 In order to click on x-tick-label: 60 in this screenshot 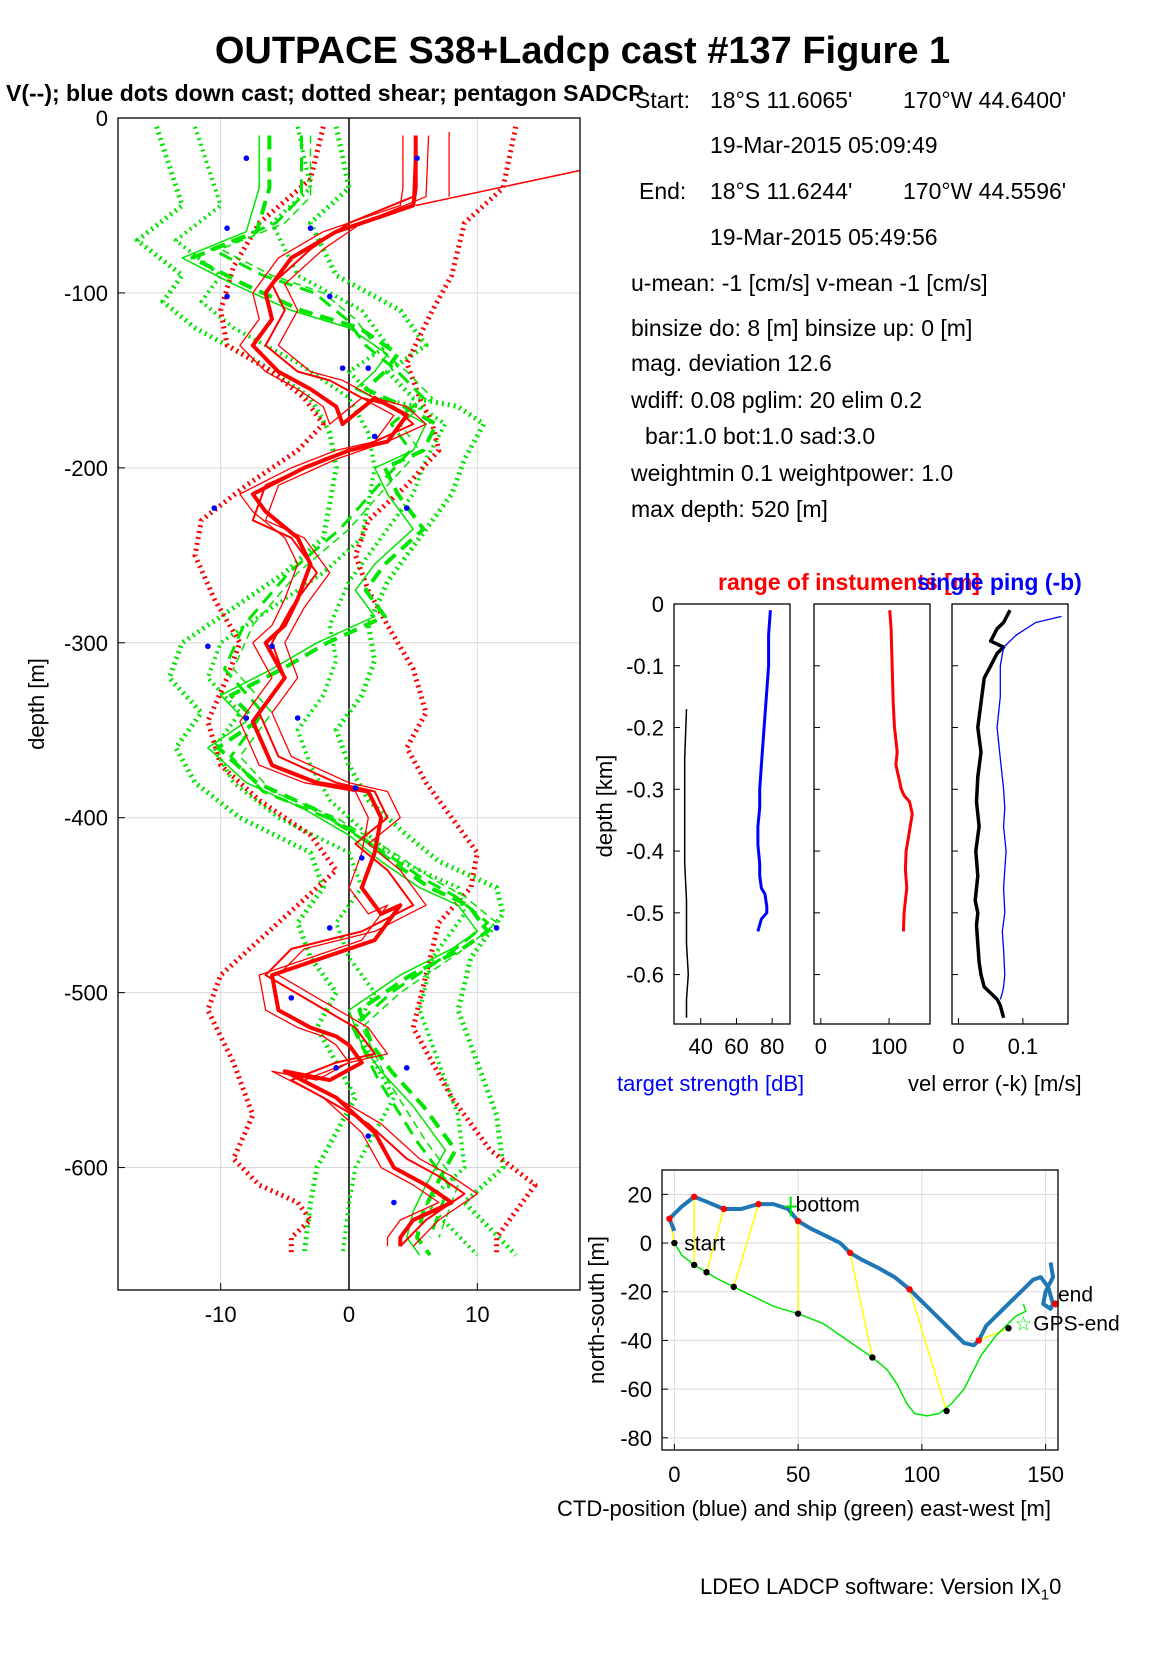, I will do `click(736, 1046)`.